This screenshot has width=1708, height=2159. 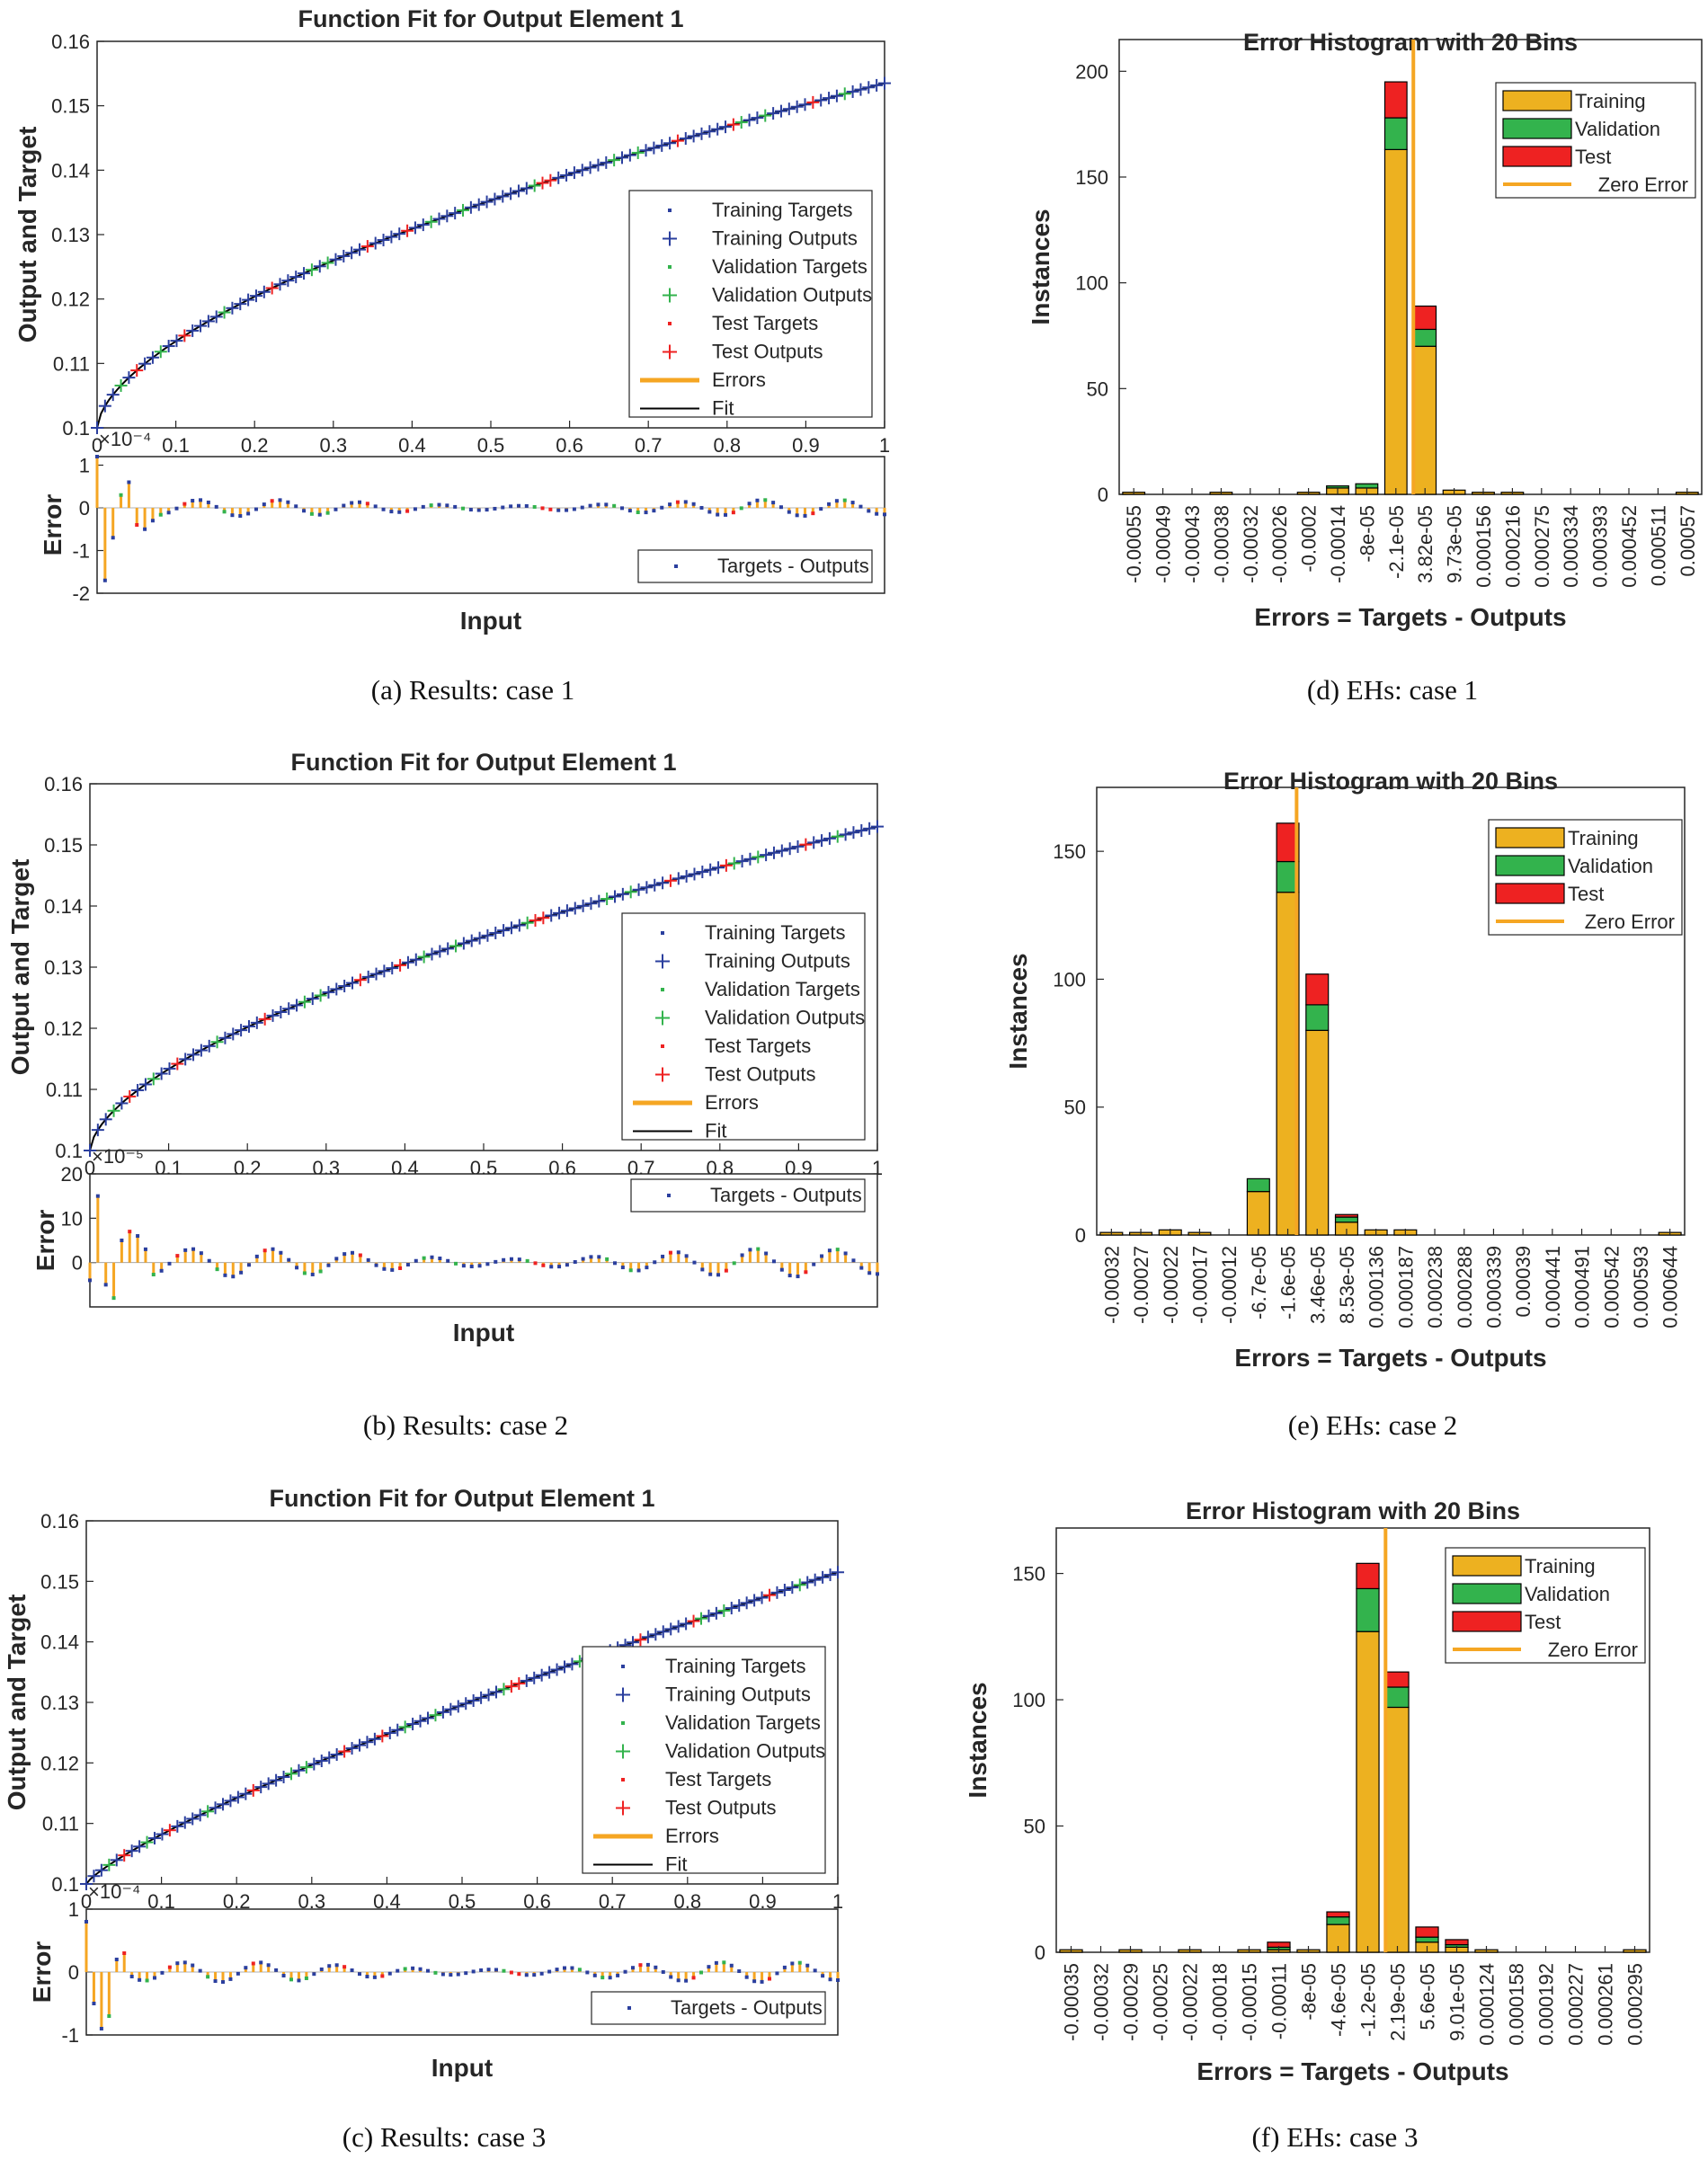 What do you see at coordinates (1288, 1282) in the screenshot?
I see `x-tick-label: -1.6e-05` at bounding box center [1288, 1282].